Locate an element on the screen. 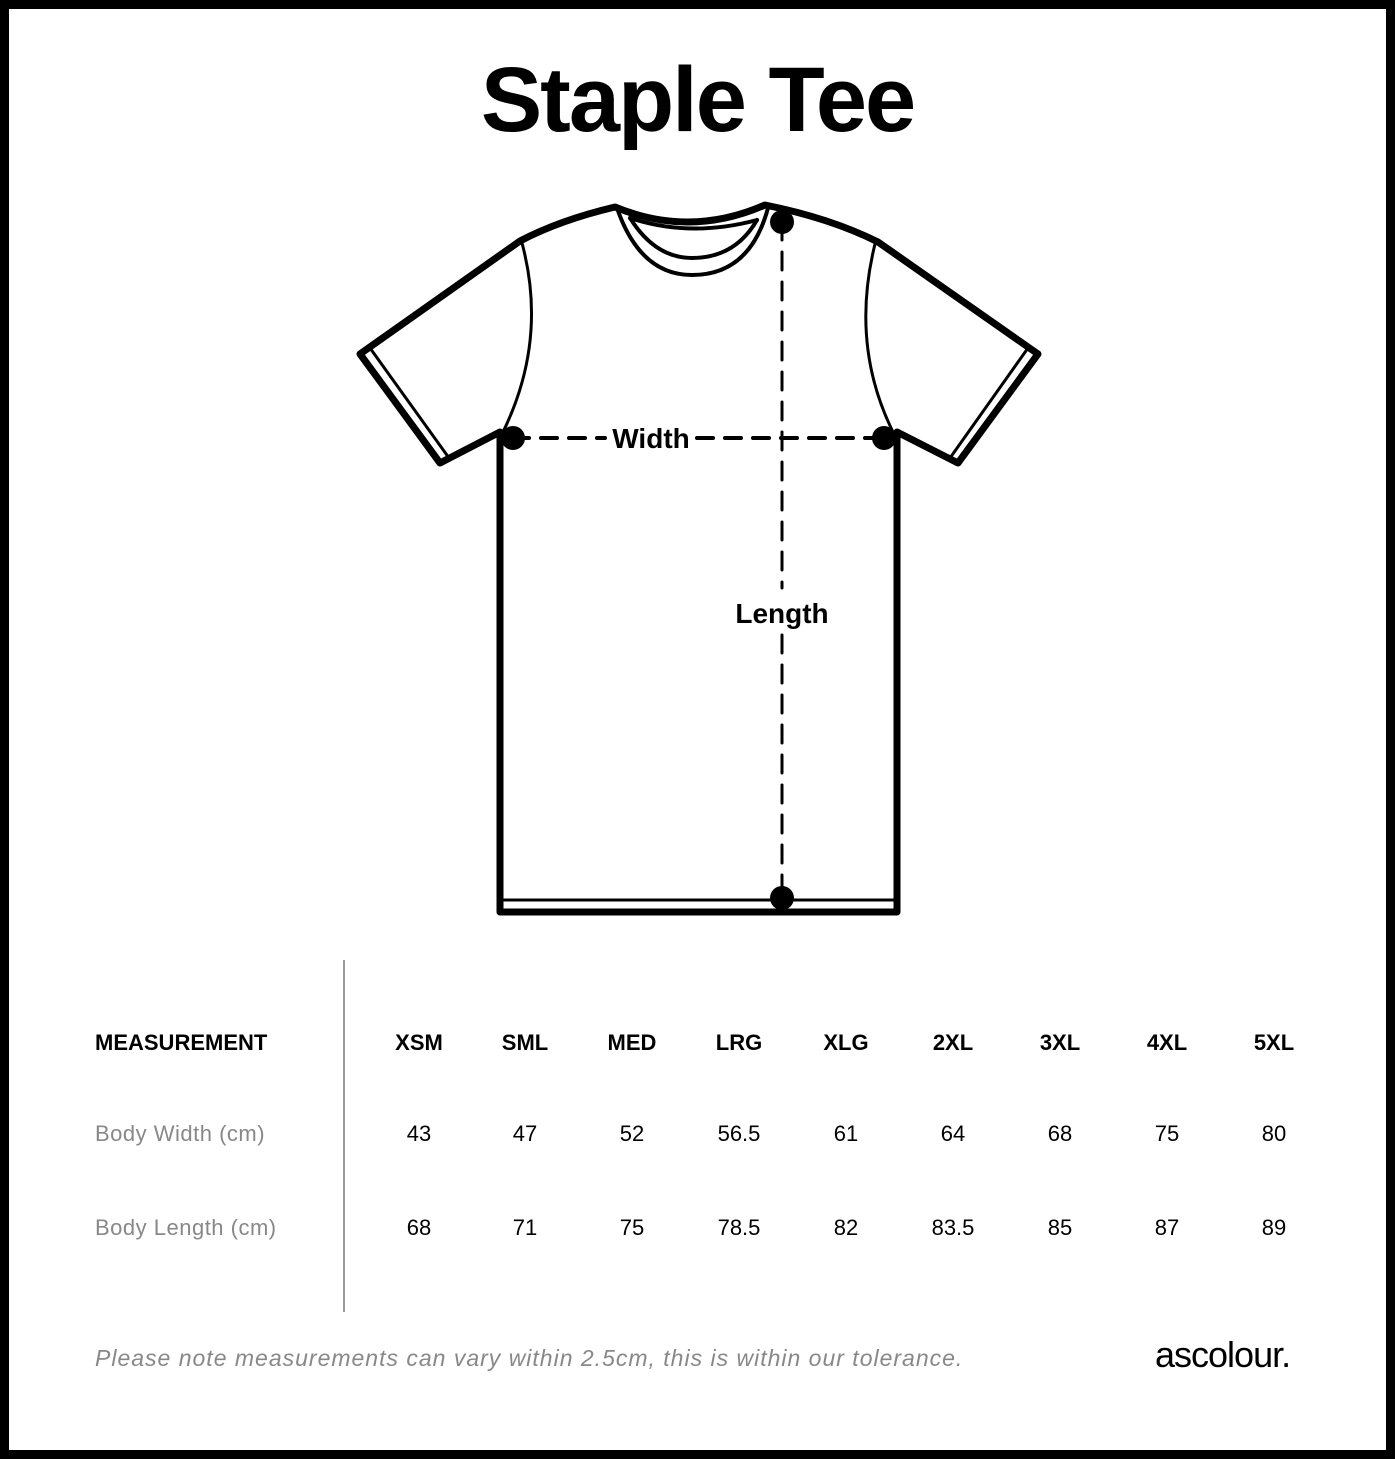  table-divider is located at coordinates (344, 1136).